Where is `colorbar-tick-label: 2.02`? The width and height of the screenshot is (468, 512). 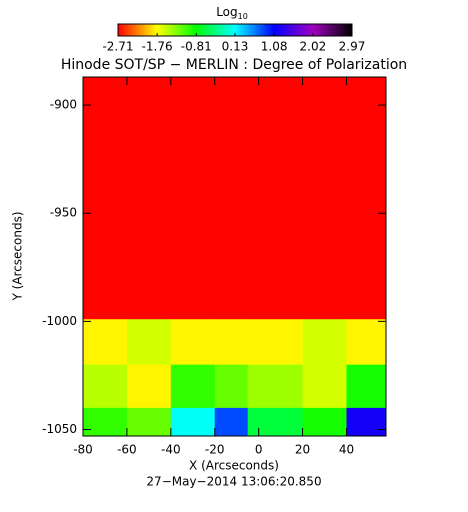
colorbar-tick-label: 2.02 is located at coordinates (313, 47).